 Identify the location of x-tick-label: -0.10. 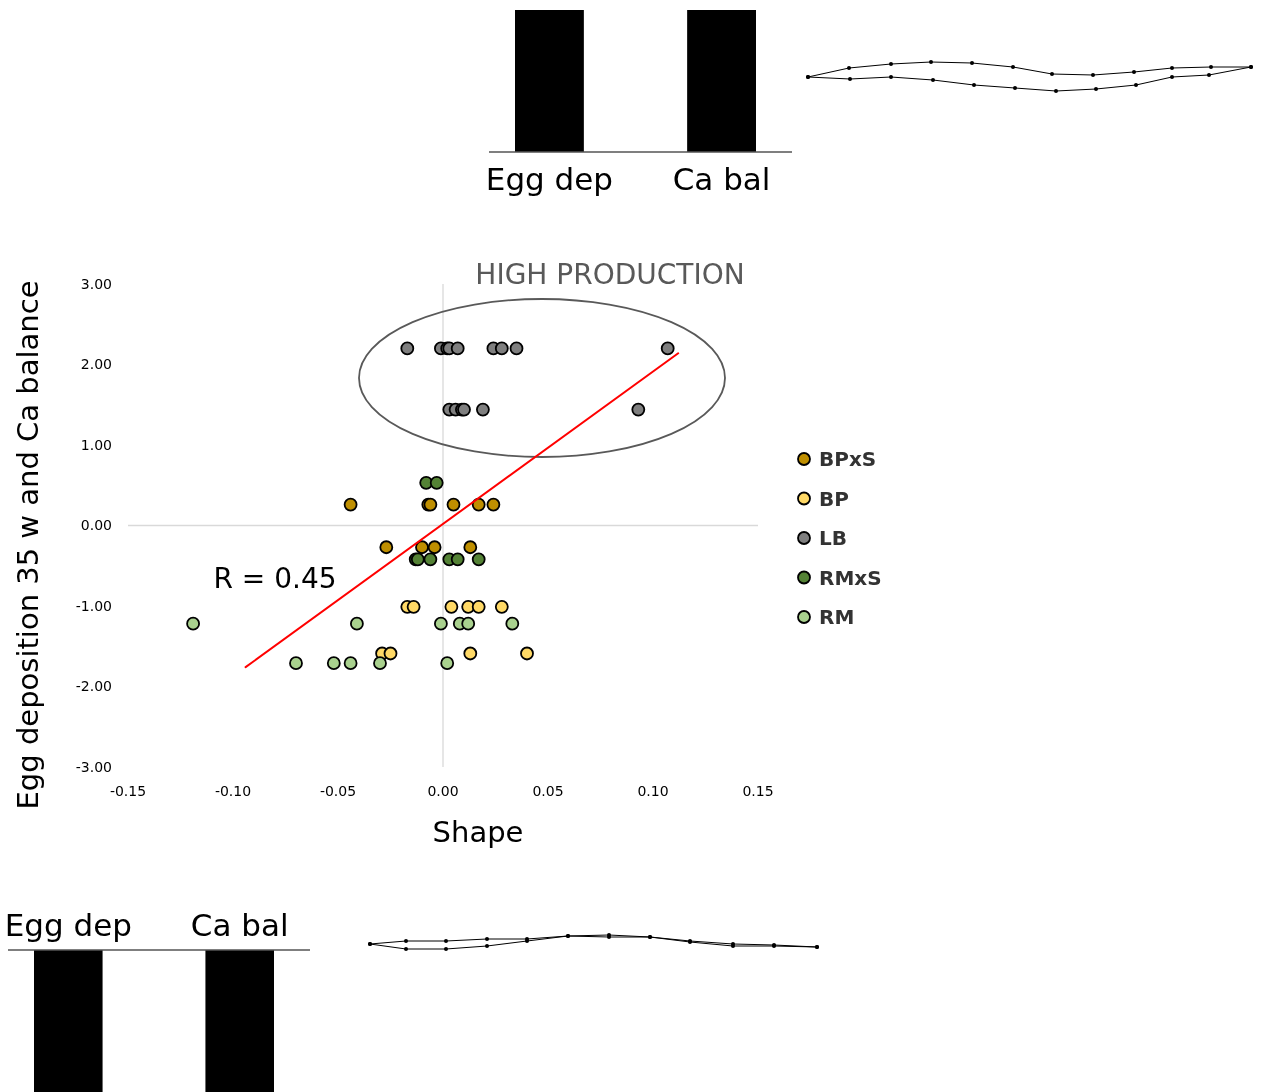
(233, 791).